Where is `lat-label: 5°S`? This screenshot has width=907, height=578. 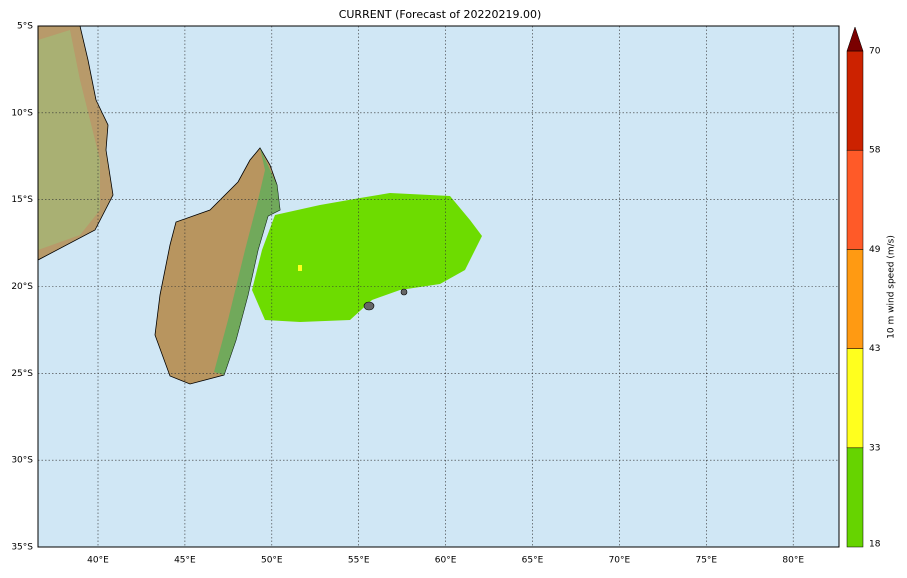
lat-label: 5°S is located at coordinates (25, 27).